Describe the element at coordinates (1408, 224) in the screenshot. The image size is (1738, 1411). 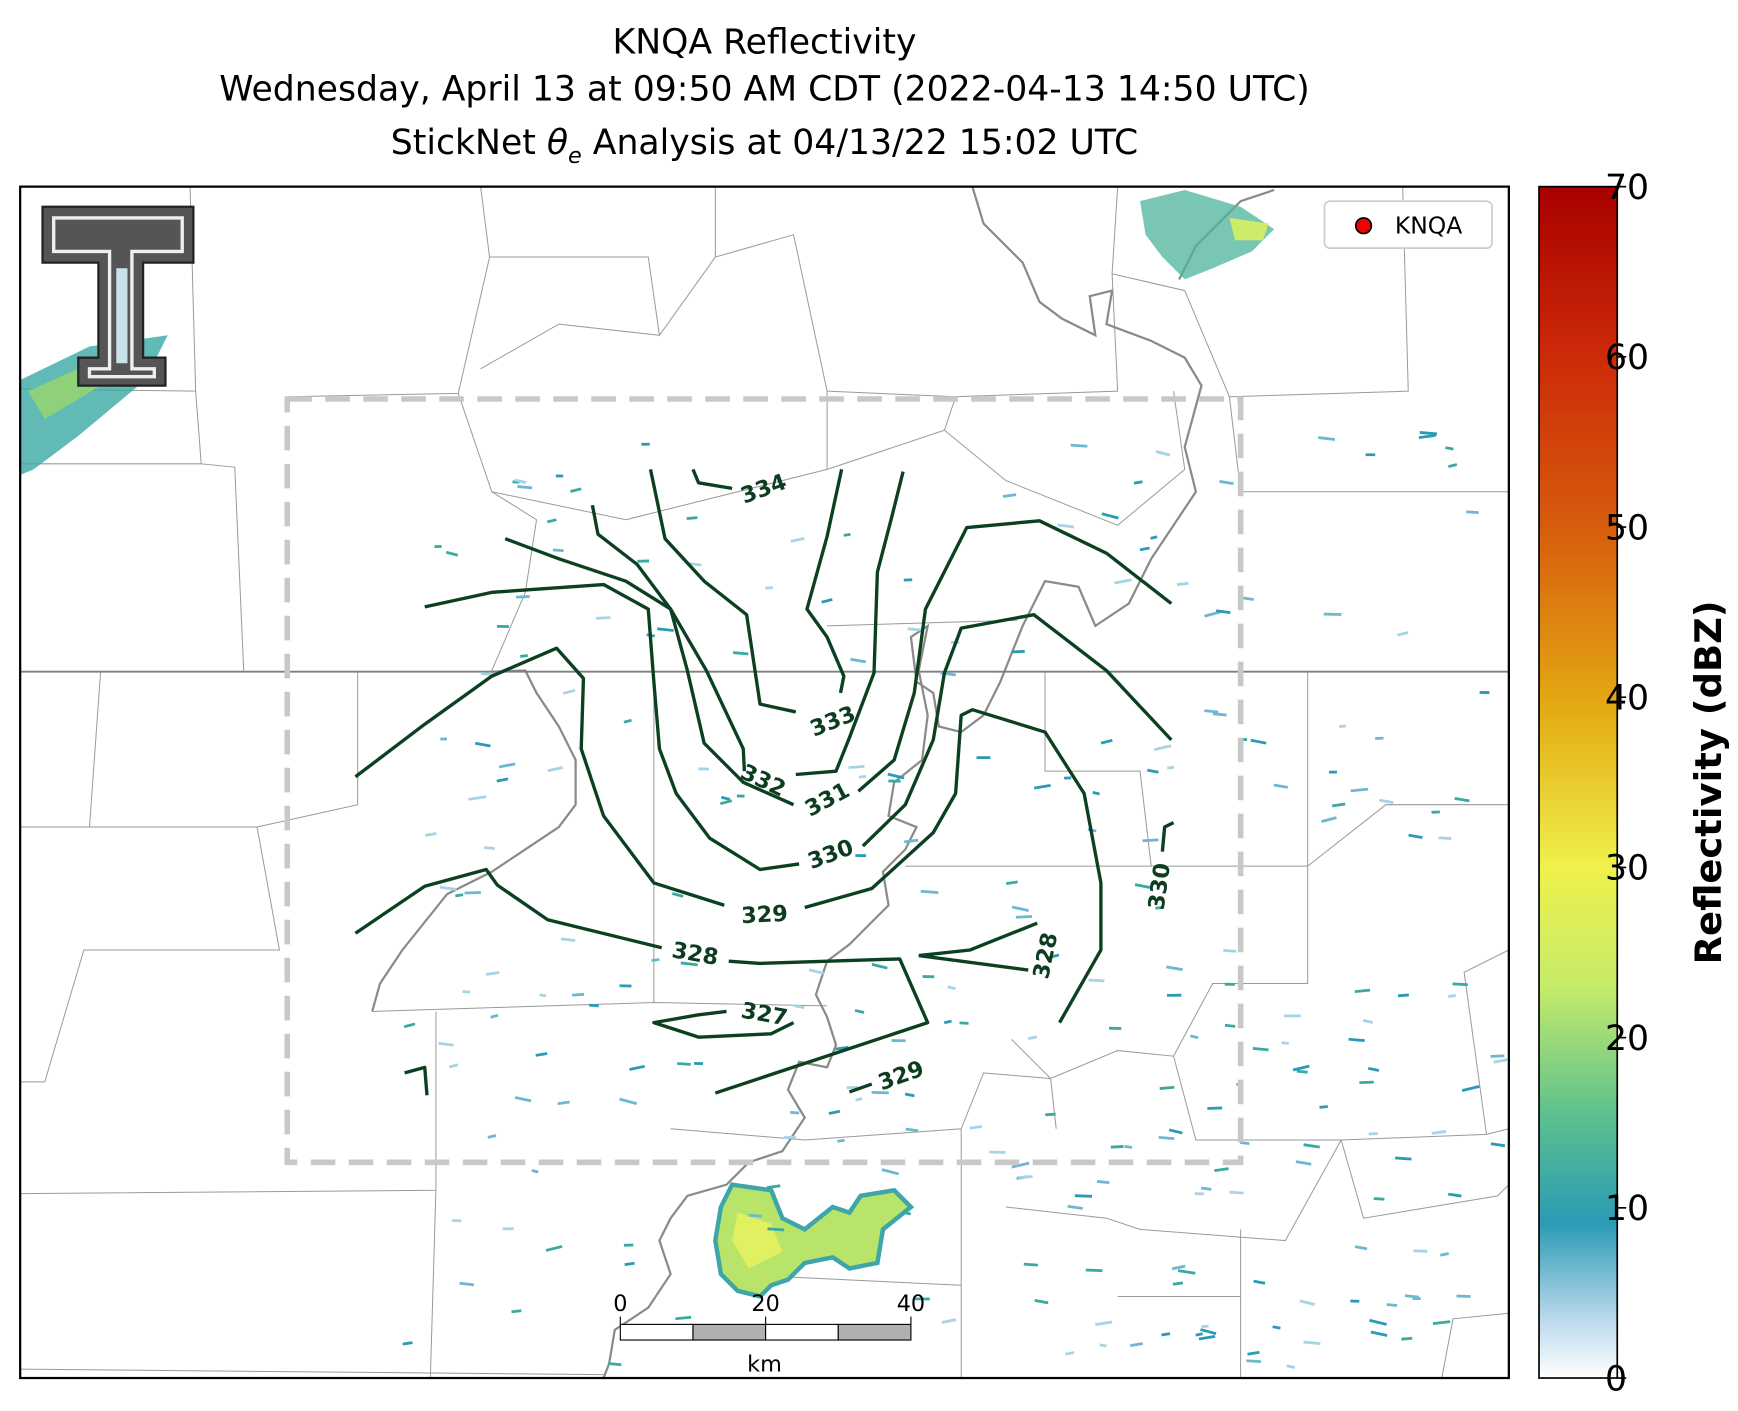
I see `legend: KNQA` at that location.